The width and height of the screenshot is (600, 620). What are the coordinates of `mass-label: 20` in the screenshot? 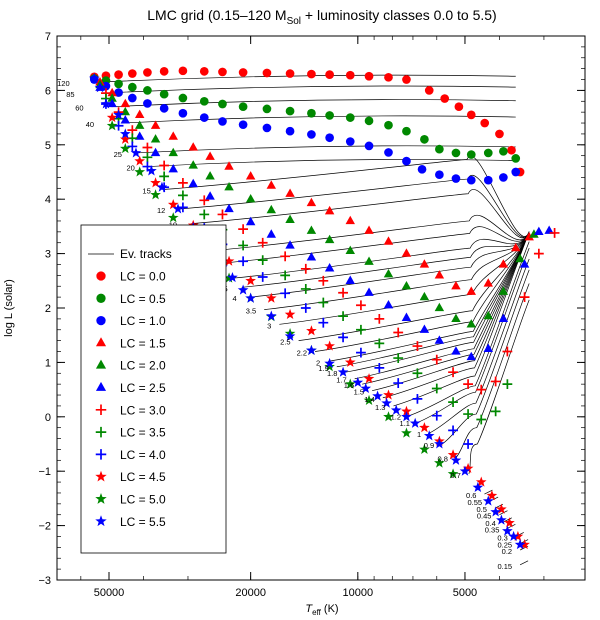 It's located at (131, 168).